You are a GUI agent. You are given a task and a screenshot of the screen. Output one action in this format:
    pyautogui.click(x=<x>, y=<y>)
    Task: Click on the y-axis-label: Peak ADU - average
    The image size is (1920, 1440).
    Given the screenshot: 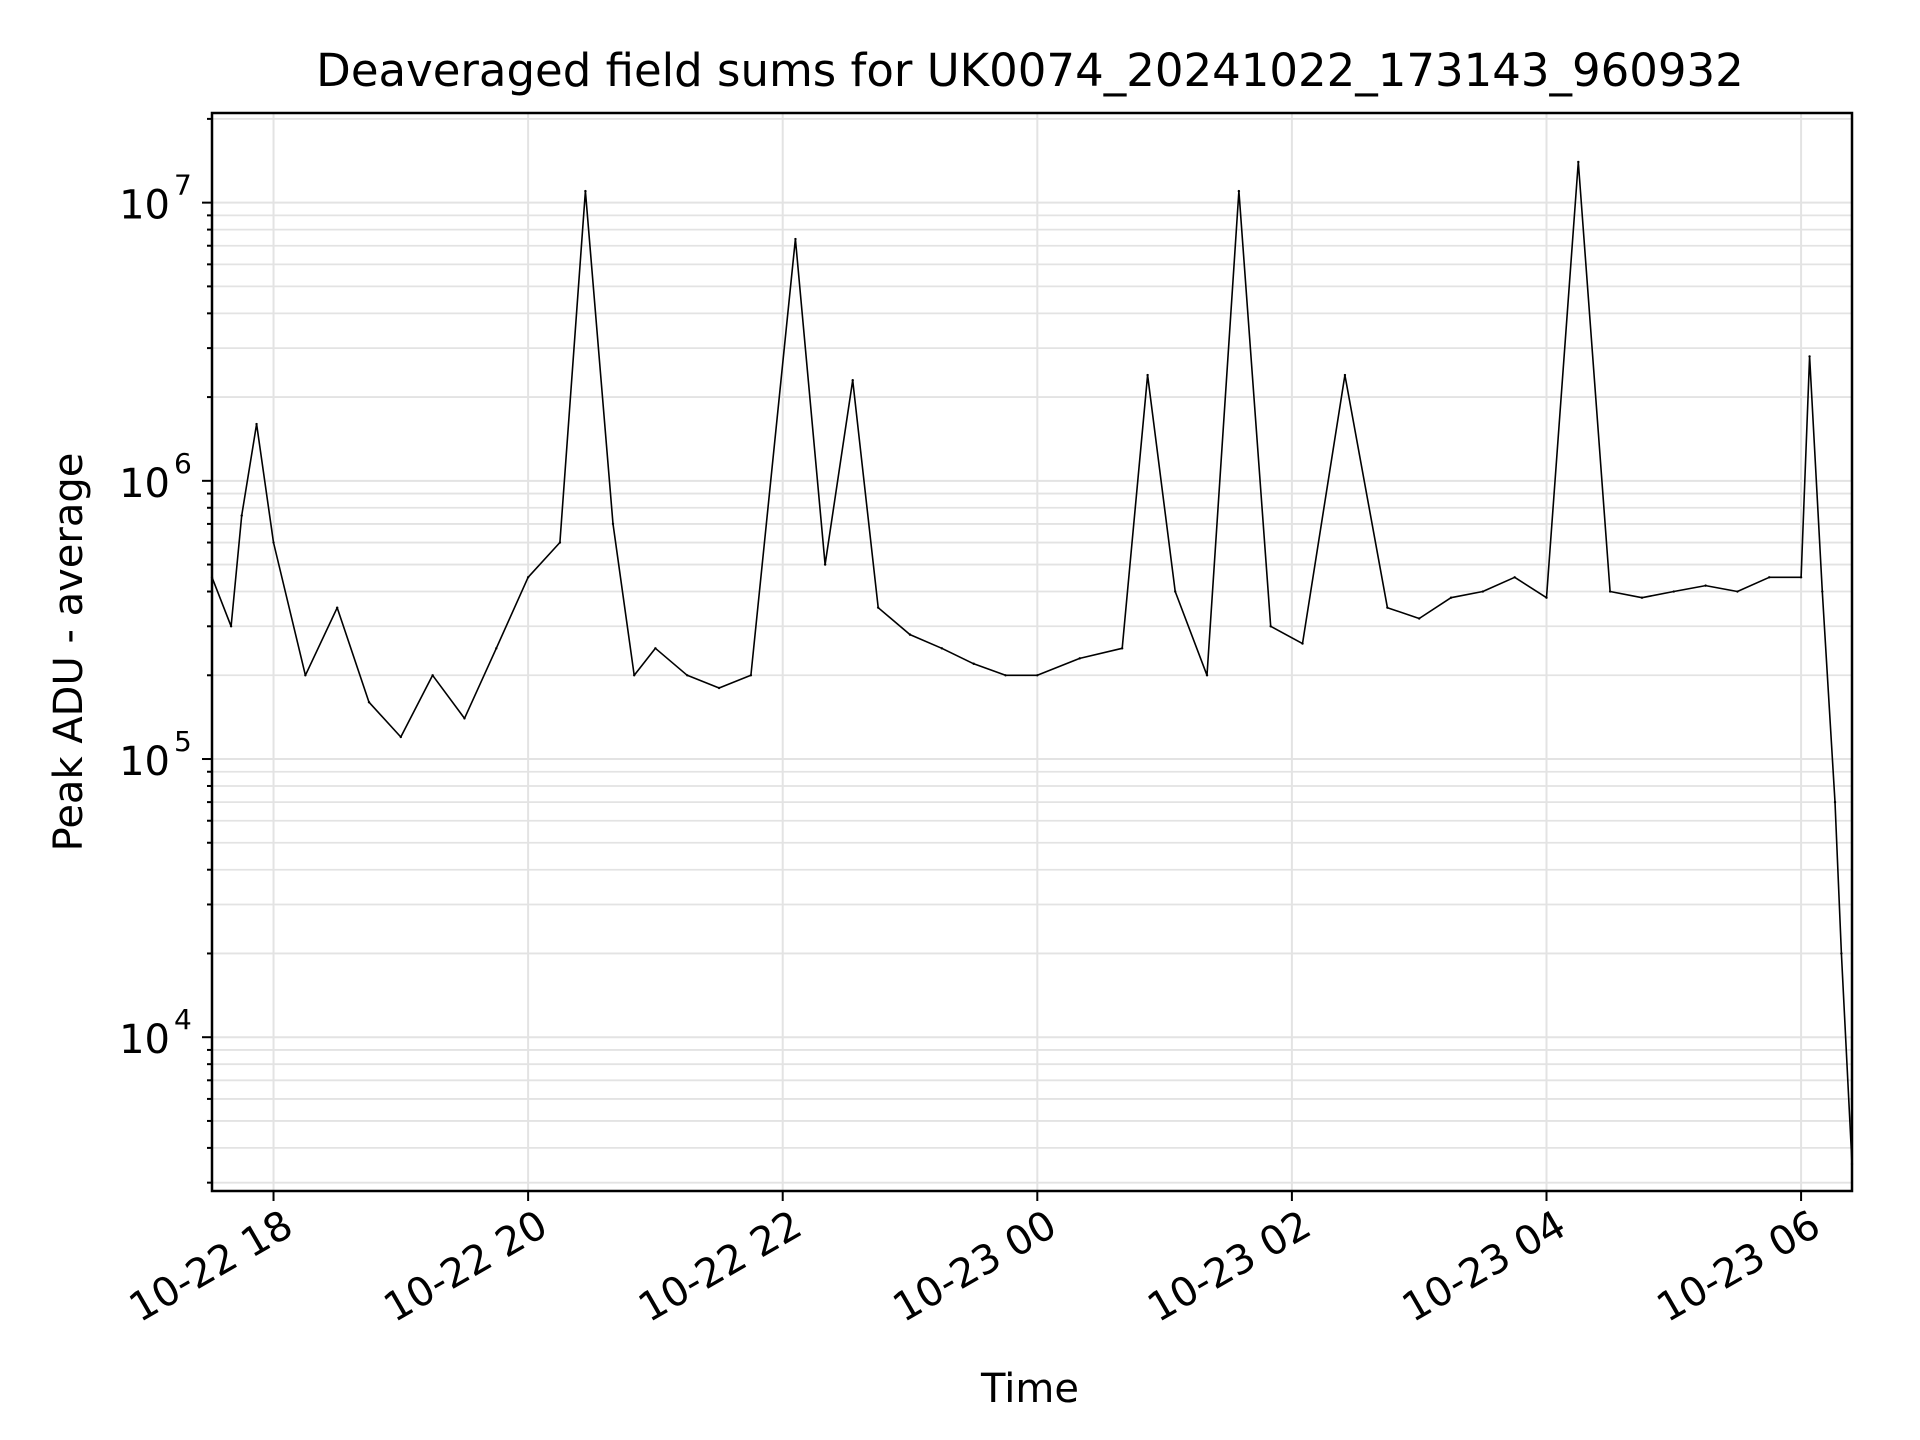 What is the action you would take?
    pyautogui.click(x=69, y=652)
    